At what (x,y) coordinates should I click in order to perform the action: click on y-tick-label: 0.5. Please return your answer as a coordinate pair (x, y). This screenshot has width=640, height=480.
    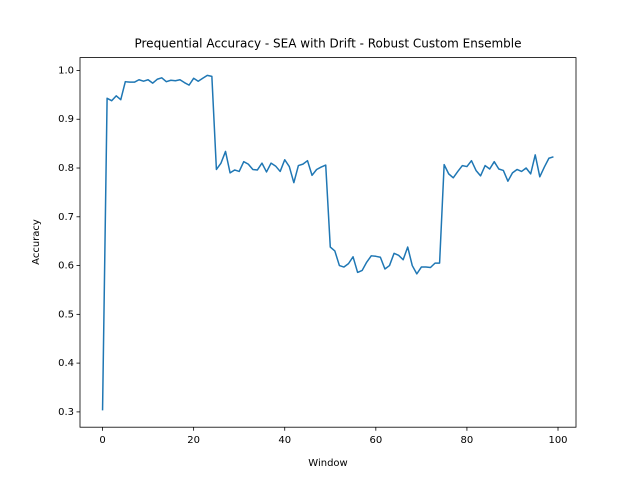
    Looking at the image, I should click on (66, 314).